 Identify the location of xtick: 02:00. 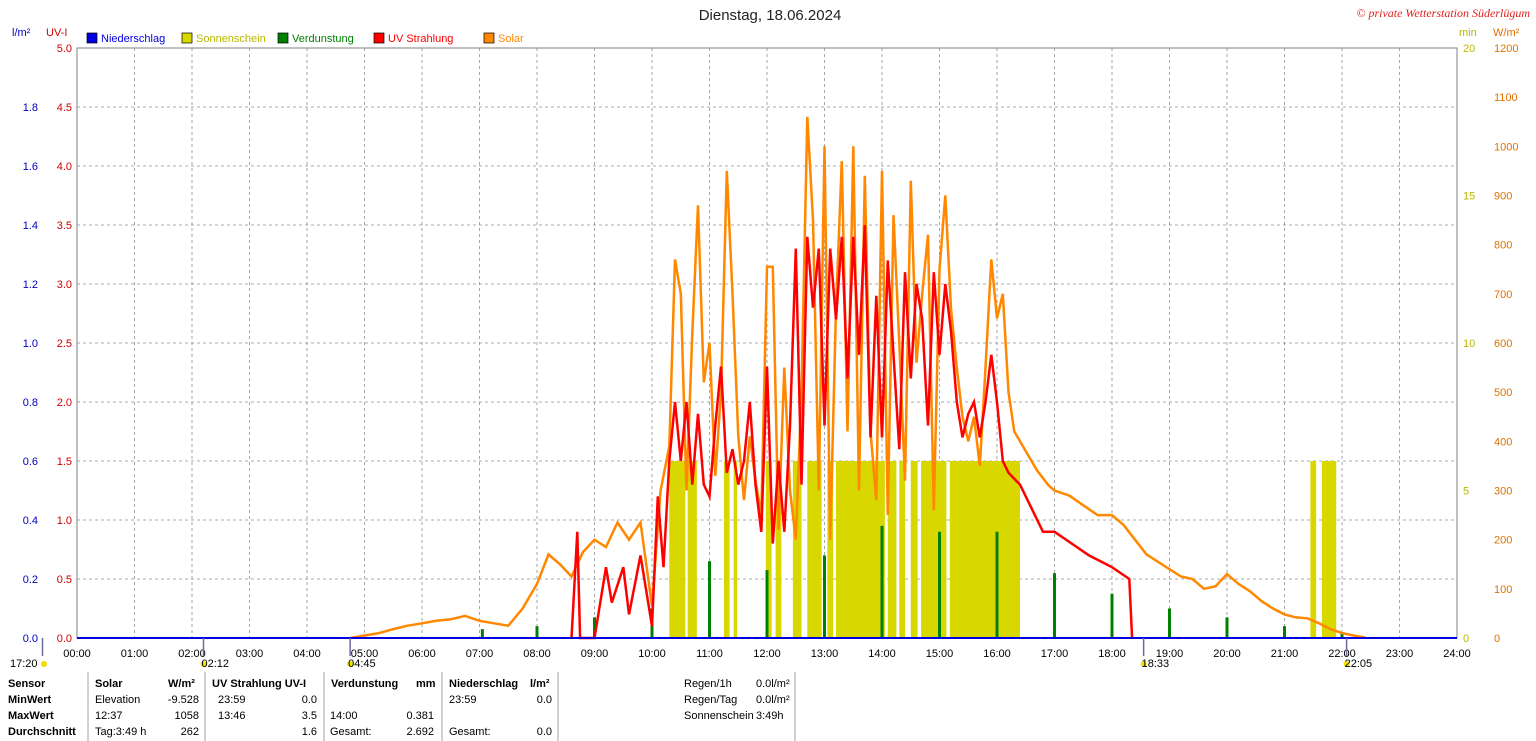
(192, 654).